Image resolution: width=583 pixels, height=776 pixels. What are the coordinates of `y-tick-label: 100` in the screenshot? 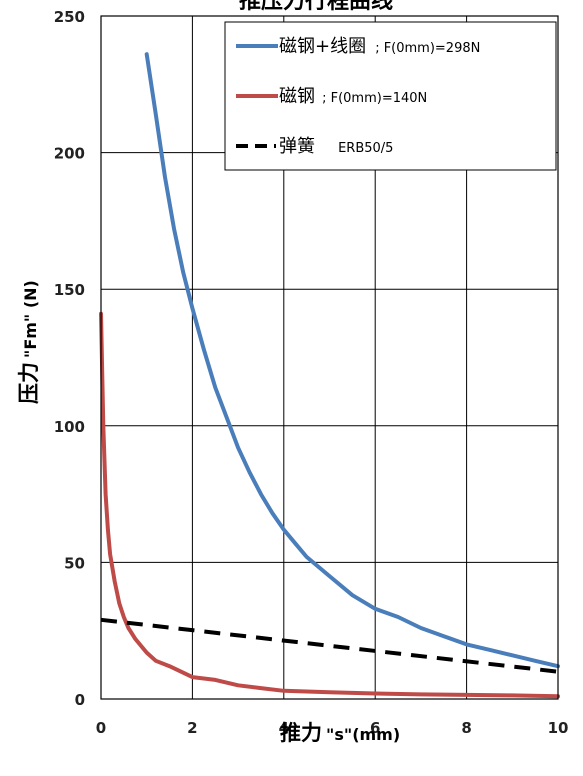 It's located at (69, 427).